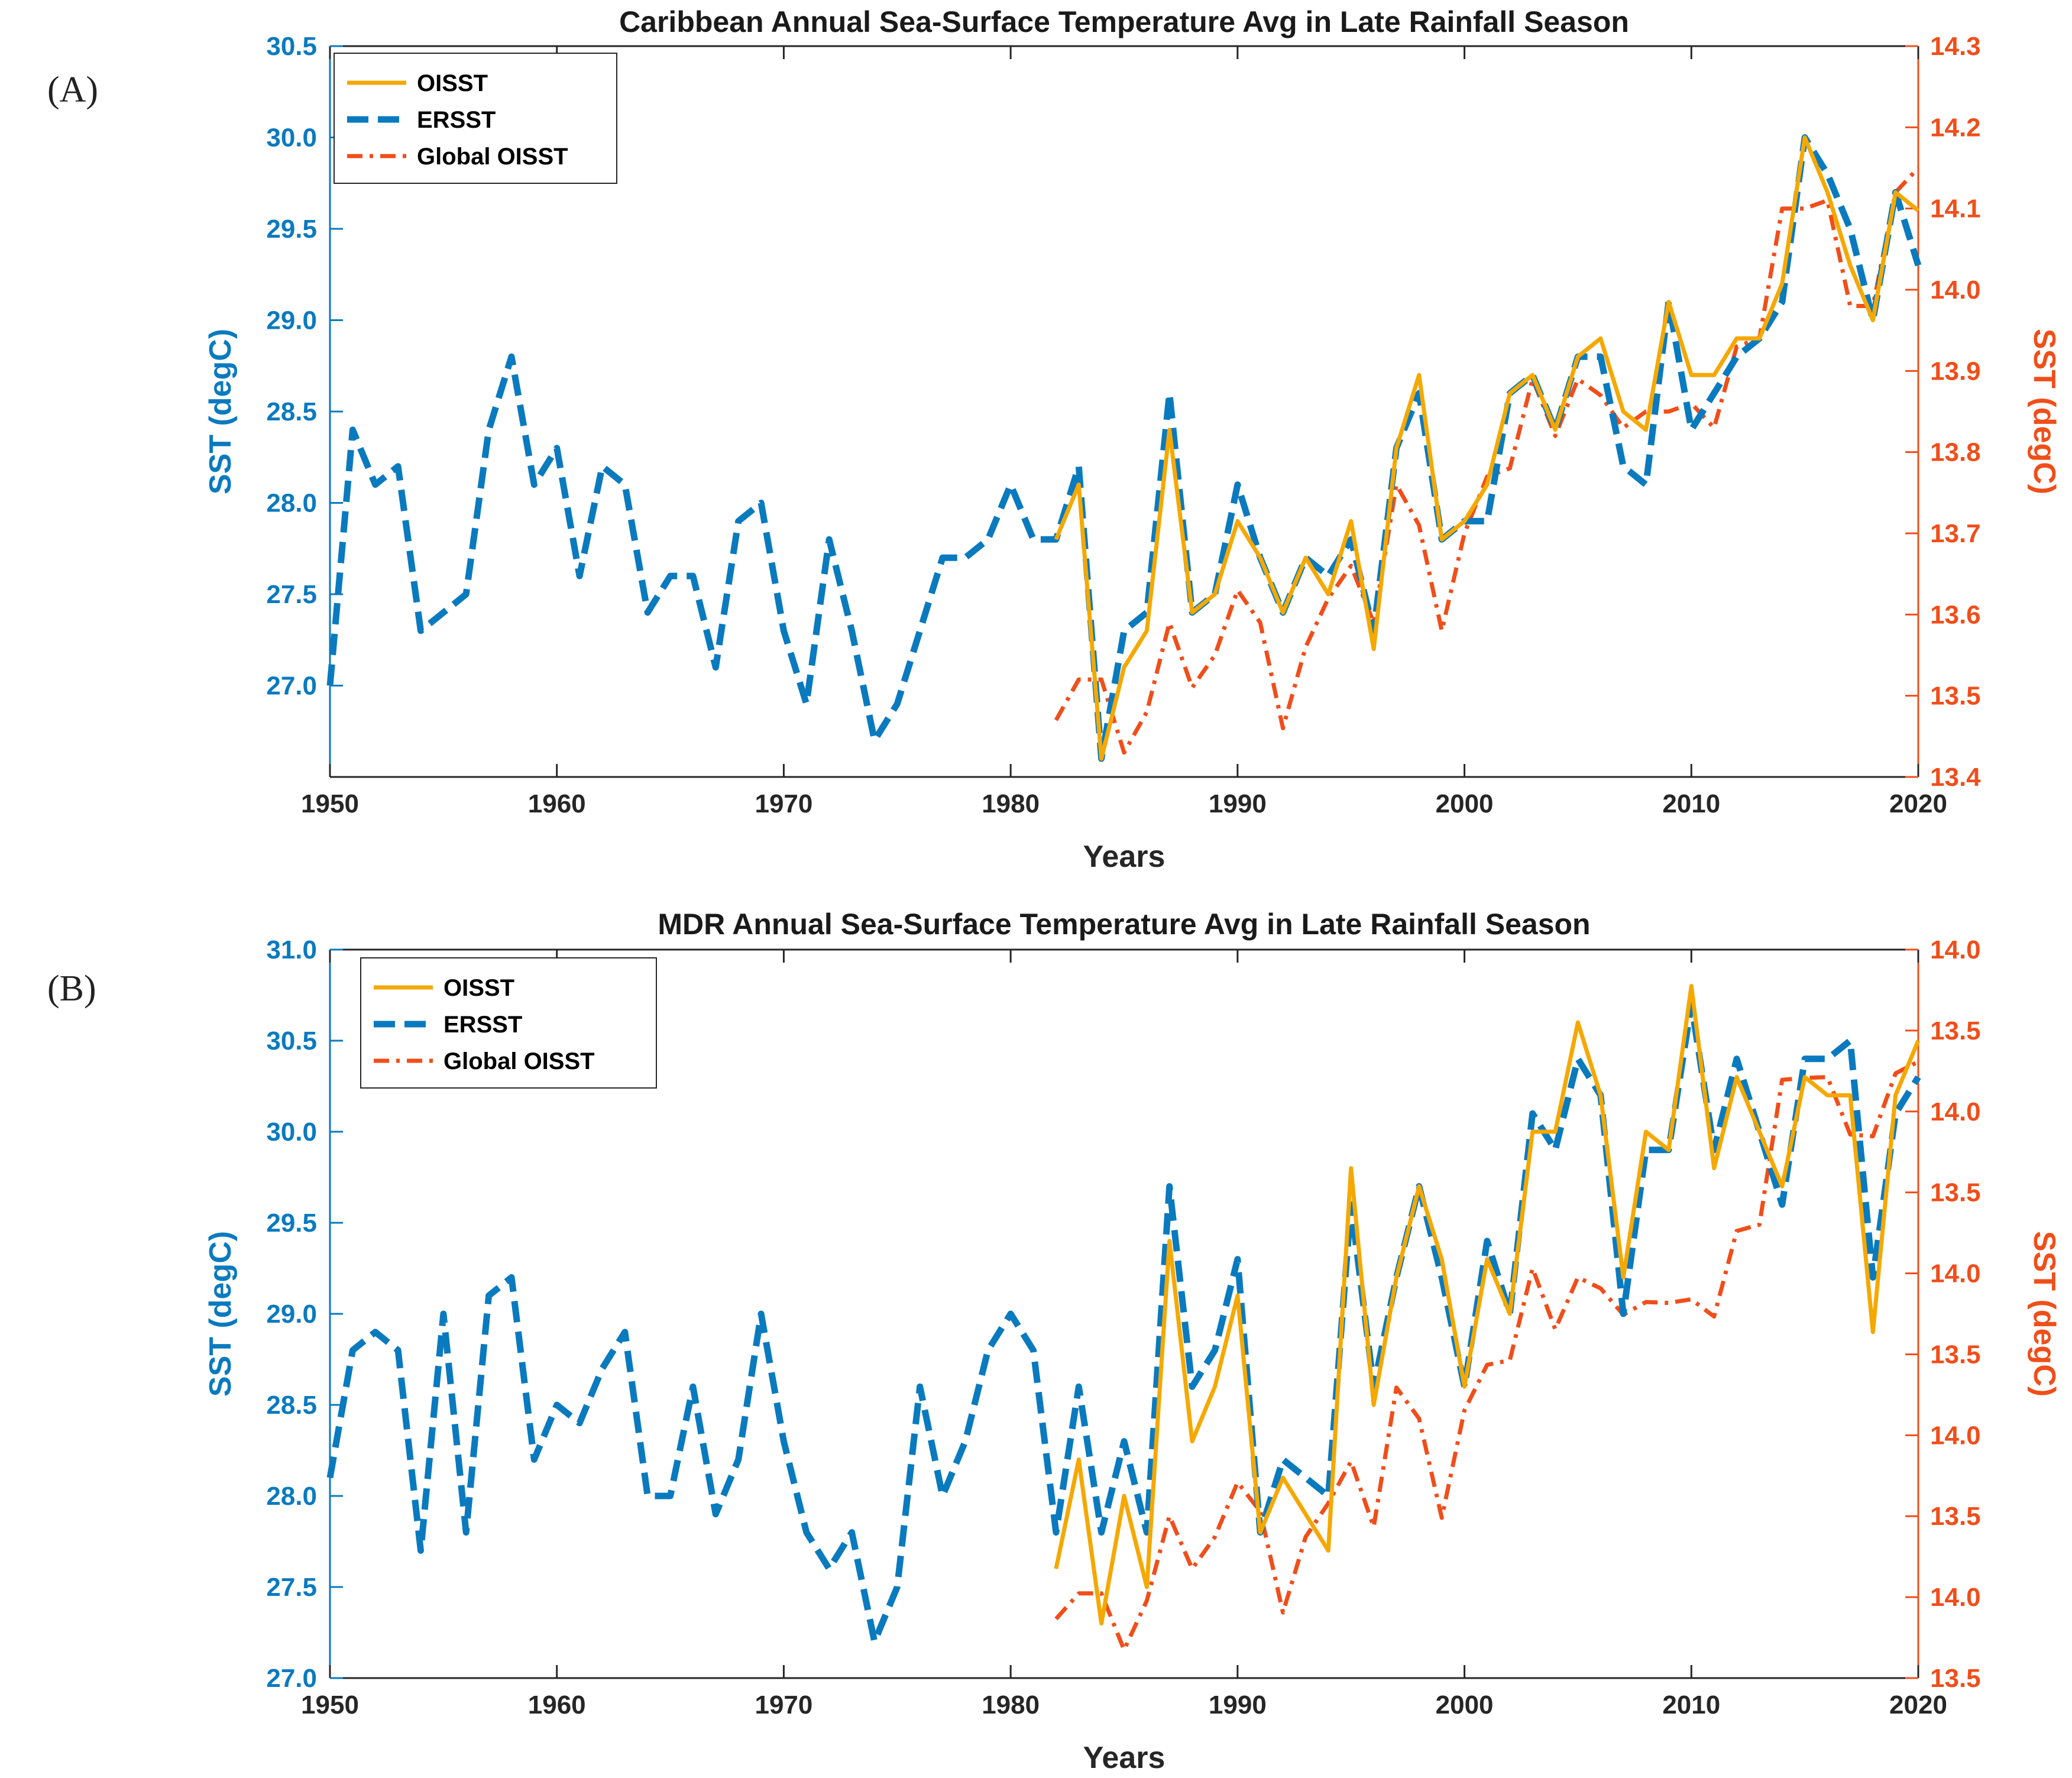 This screenshot has width=2072, height=1778. I want to click on y-right-tick-label: 14.3, so click(1955, 46).